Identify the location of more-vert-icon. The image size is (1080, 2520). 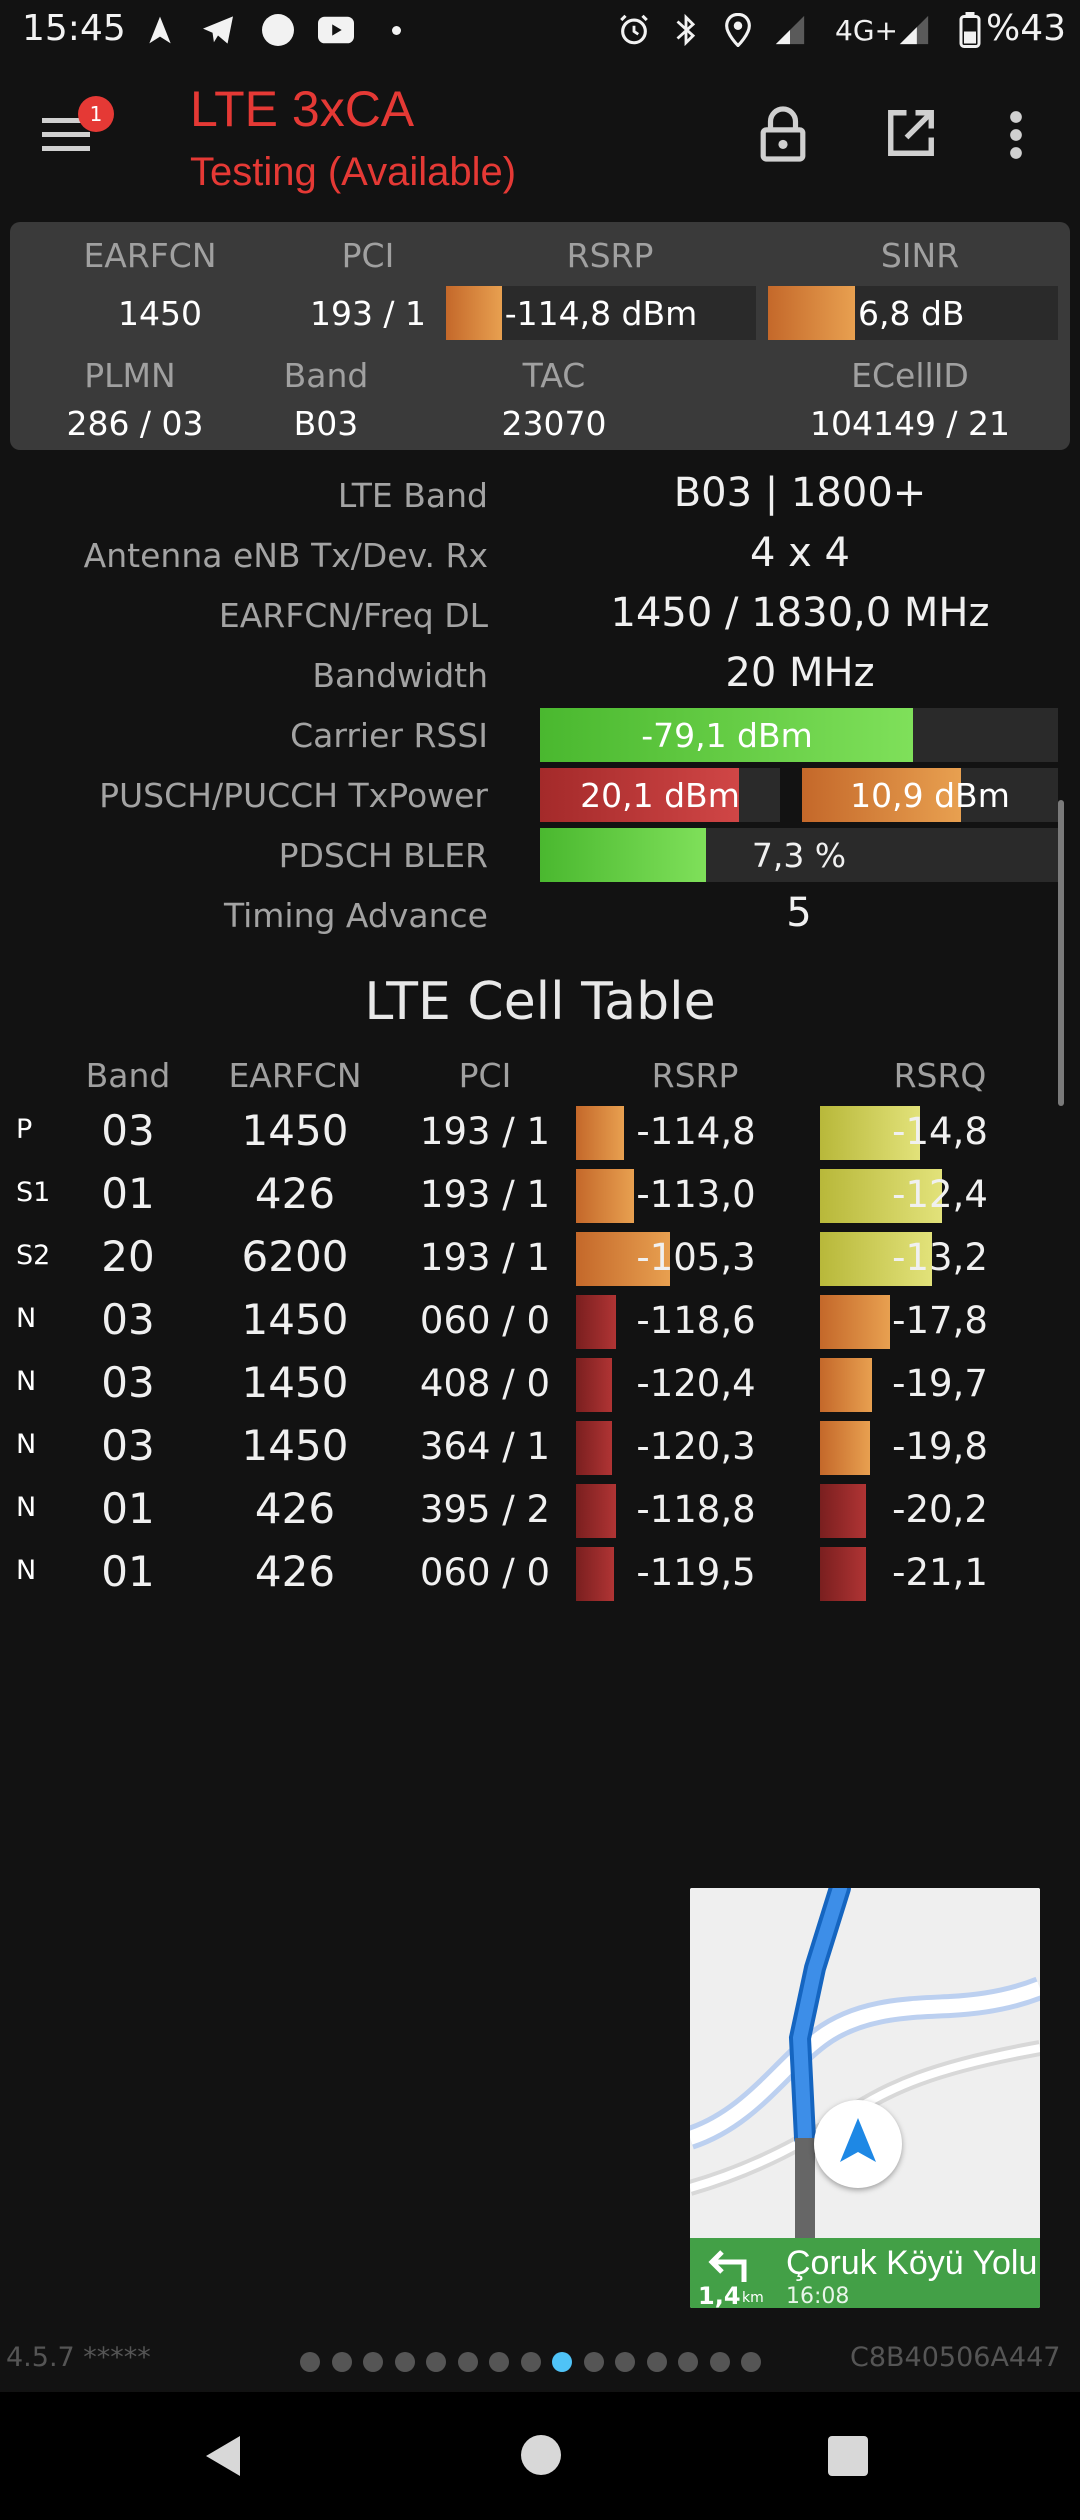
(1016, 135).